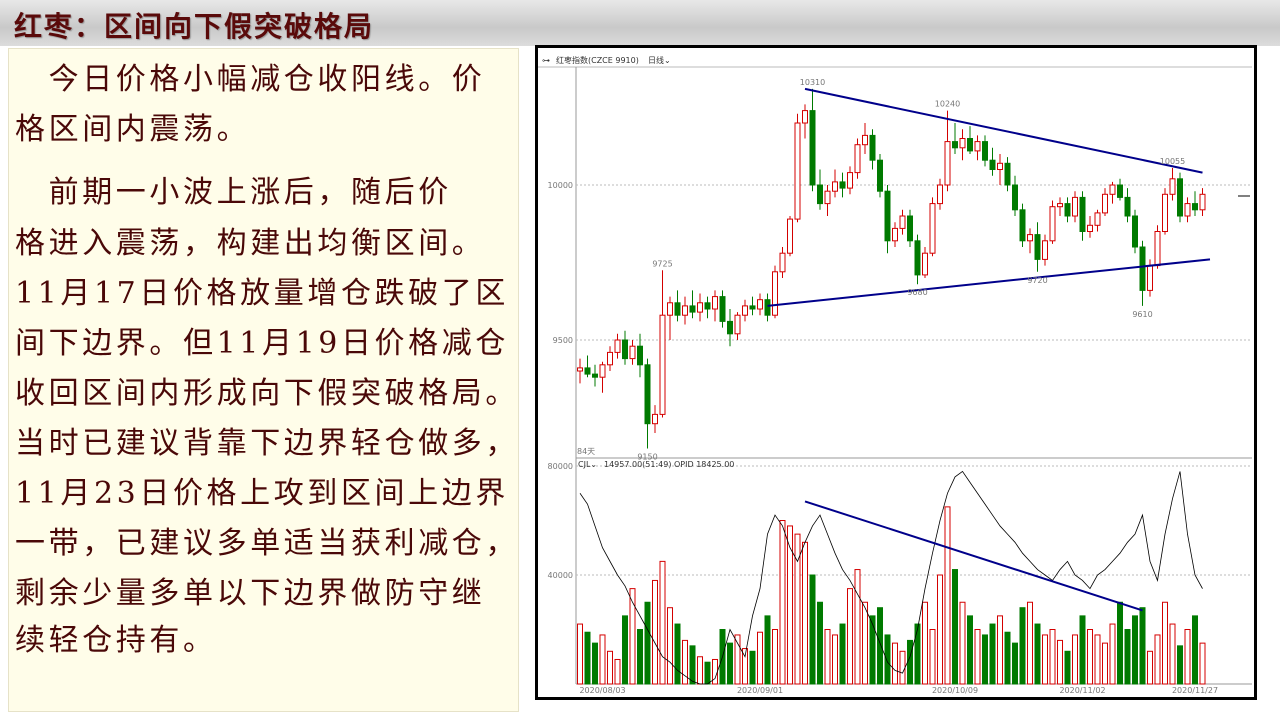 The image size is (1280, 720). What do you see at coordinates (1195, 690) in the screenshot?
I see `x-tick-label: 2020/11/27` at bounding box center [1195, 690].